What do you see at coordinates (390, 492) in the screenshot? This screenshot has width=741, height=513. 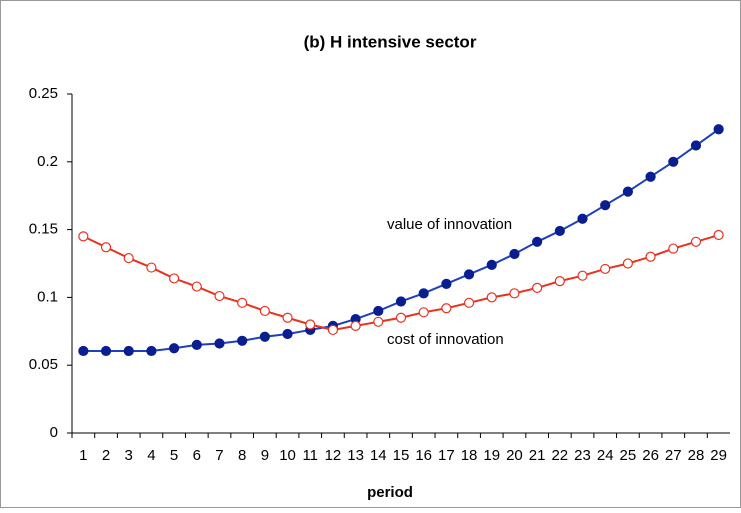 I see `x-axis-label: period` at bounding box center [390, 492].